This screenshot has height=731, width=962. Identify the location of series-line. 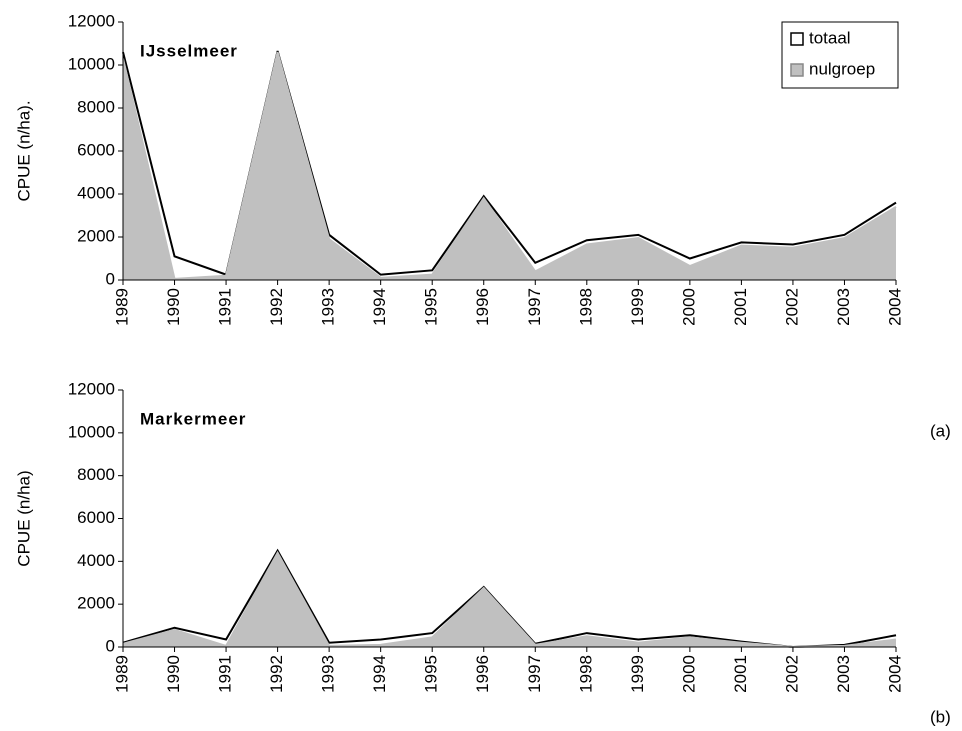
(509, 599).